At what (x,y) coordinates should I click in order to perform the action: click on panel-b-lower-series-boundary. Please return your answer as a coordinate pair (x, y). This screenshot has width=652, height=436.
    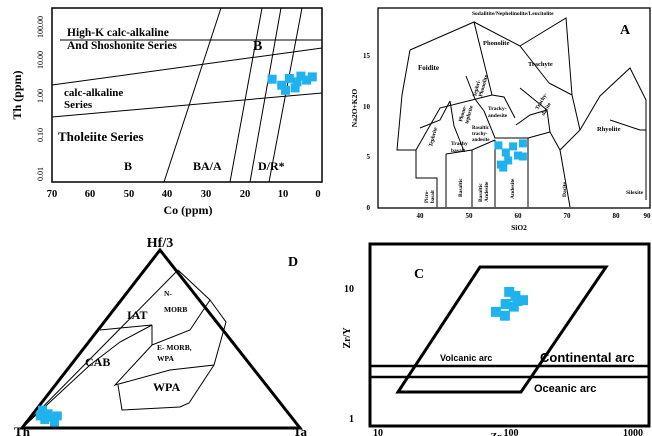
    Looking at the image, I should click on (187, 105).